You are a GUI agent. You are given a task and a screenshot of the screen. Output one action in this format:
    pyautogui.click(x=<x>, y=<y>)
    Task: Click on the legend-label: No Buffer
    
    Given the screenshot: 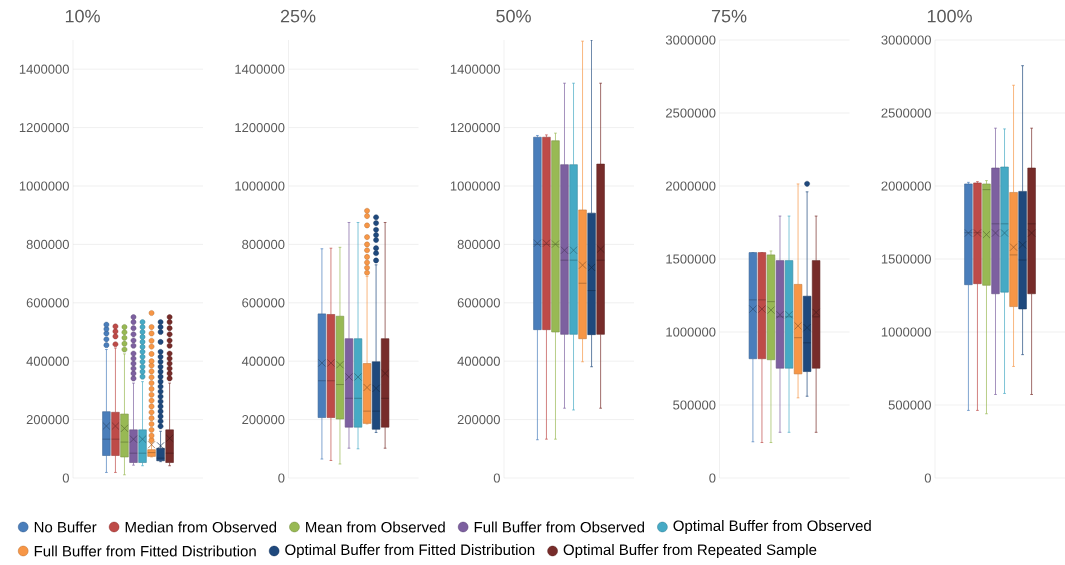 What is the action you would take?
    pyautogui.click(x=65, y=527)
    